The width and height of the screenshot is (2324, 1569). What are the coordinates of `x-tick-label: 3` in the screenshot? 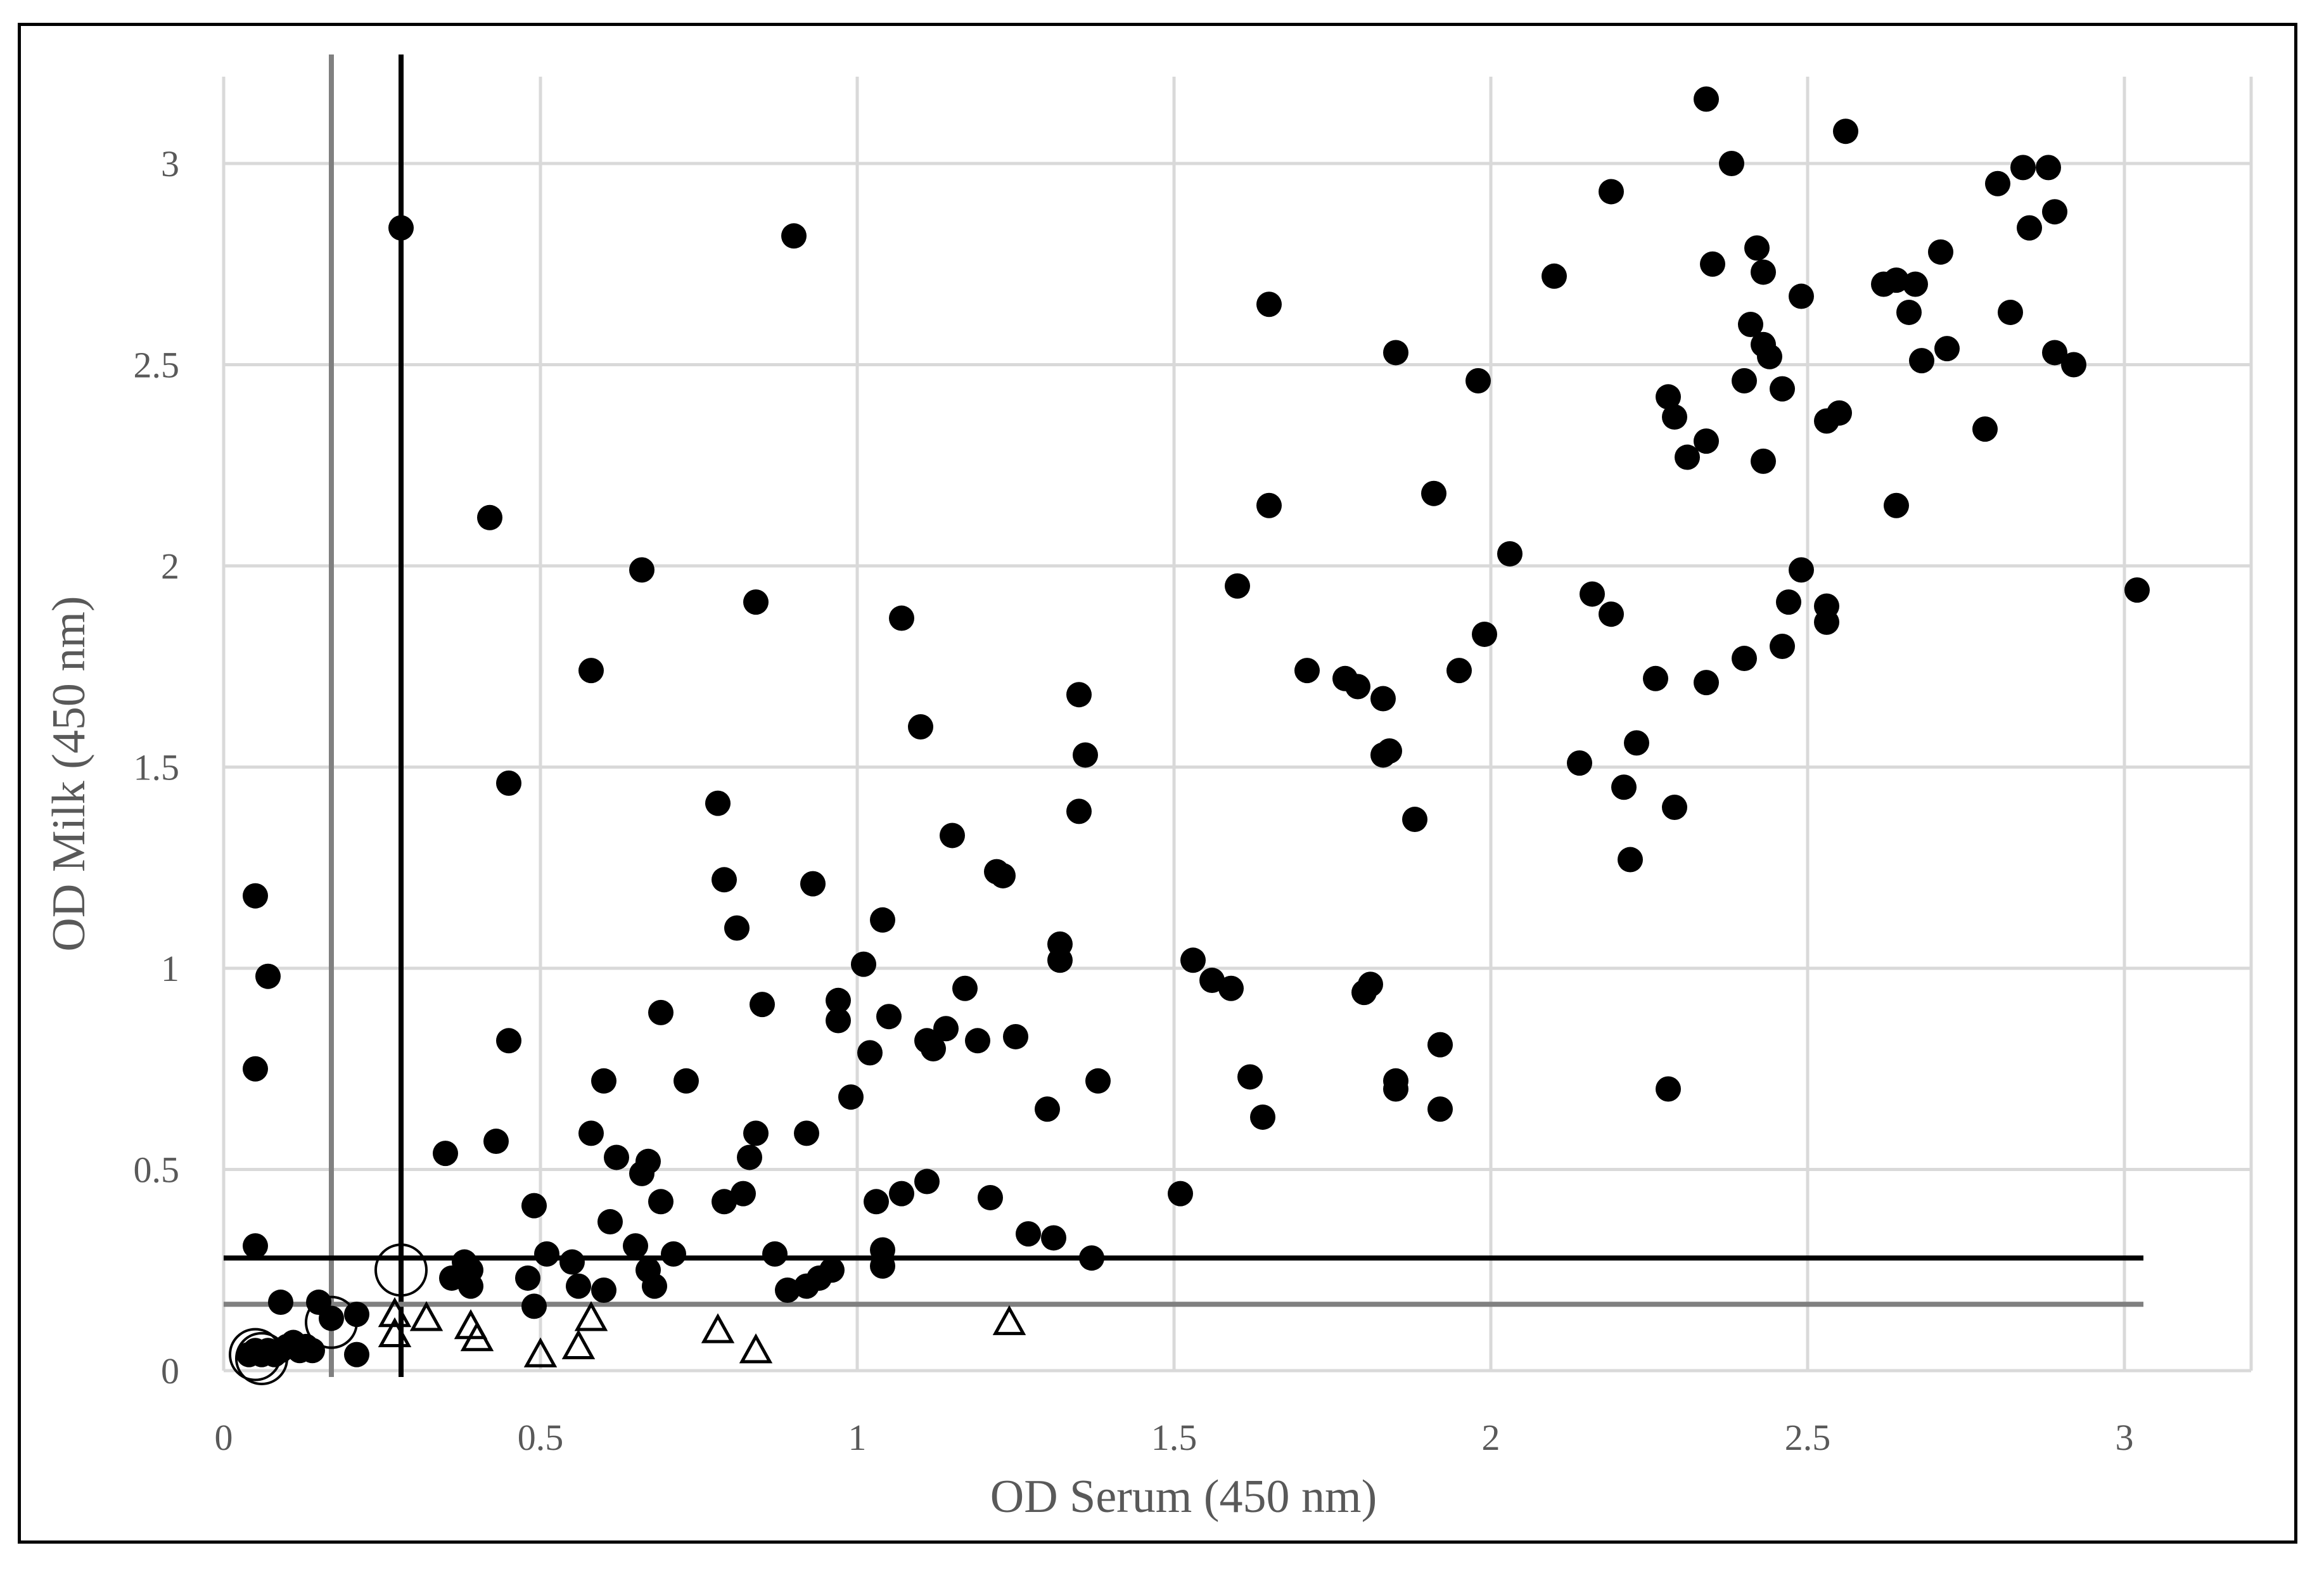 It's located at (2125, 1437).